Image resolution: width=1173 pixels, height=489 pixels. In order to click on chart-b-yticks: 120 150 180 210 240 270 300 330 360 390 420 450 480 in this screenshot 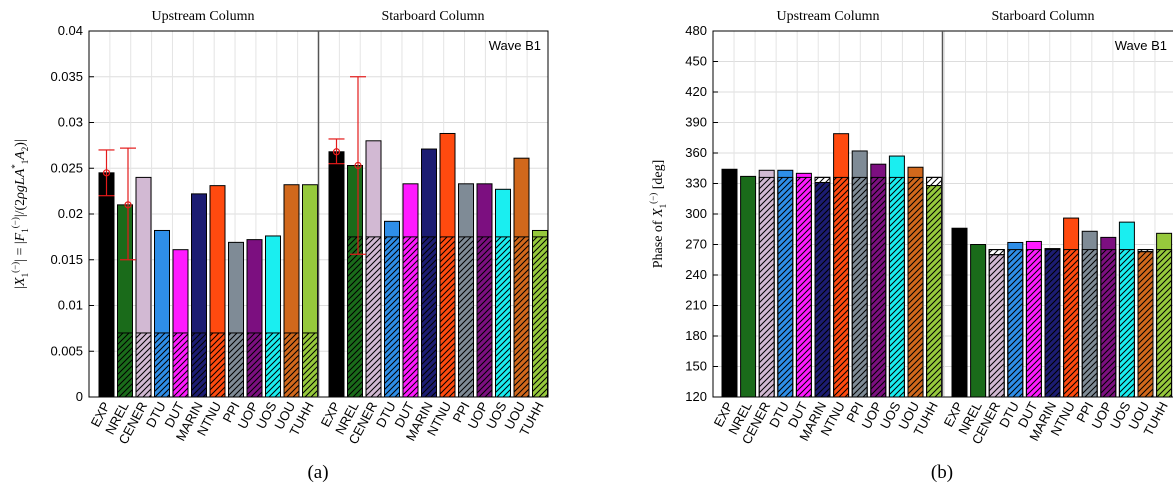, I will do `click(701, 213)`.